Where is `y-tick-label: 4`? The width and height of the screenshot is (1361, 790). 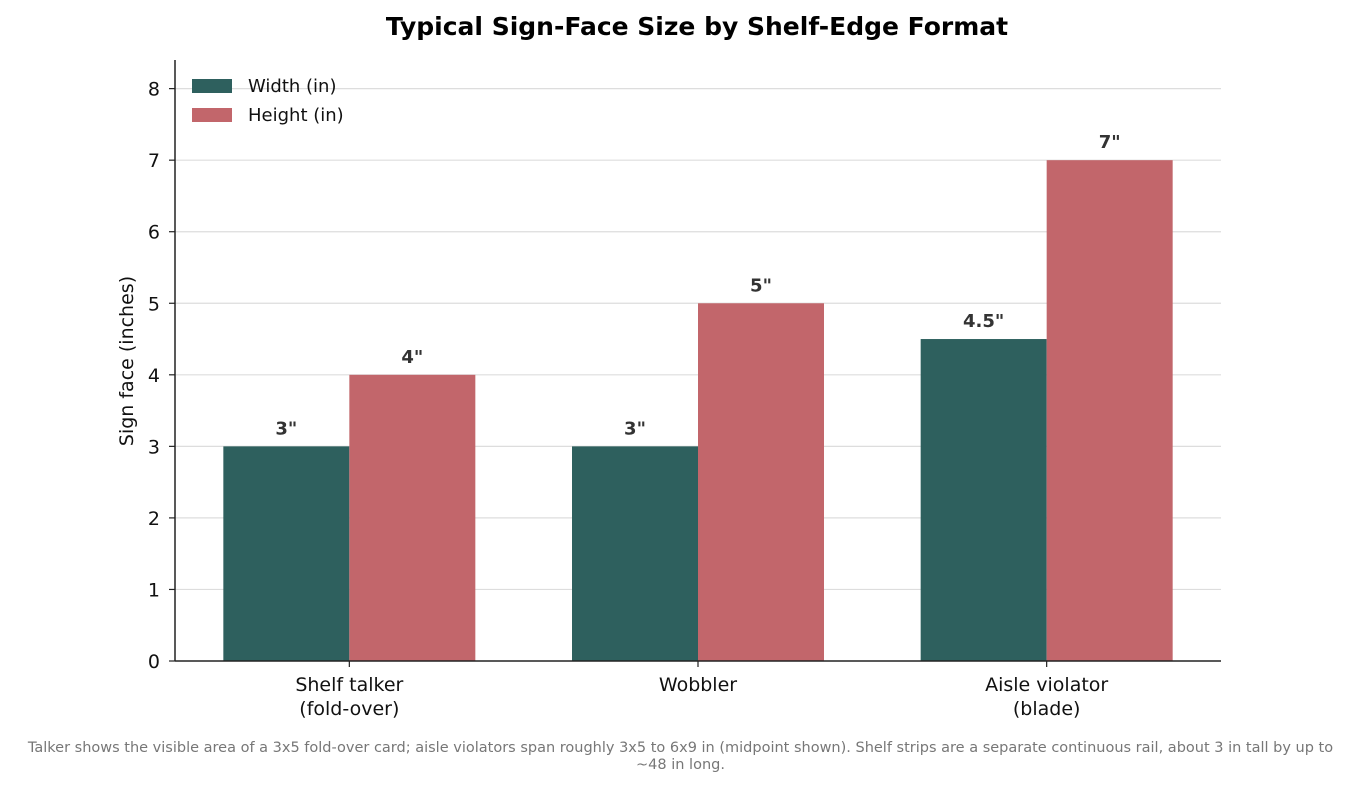
y-tick-label: 4 is located at coordinates (154, 376).